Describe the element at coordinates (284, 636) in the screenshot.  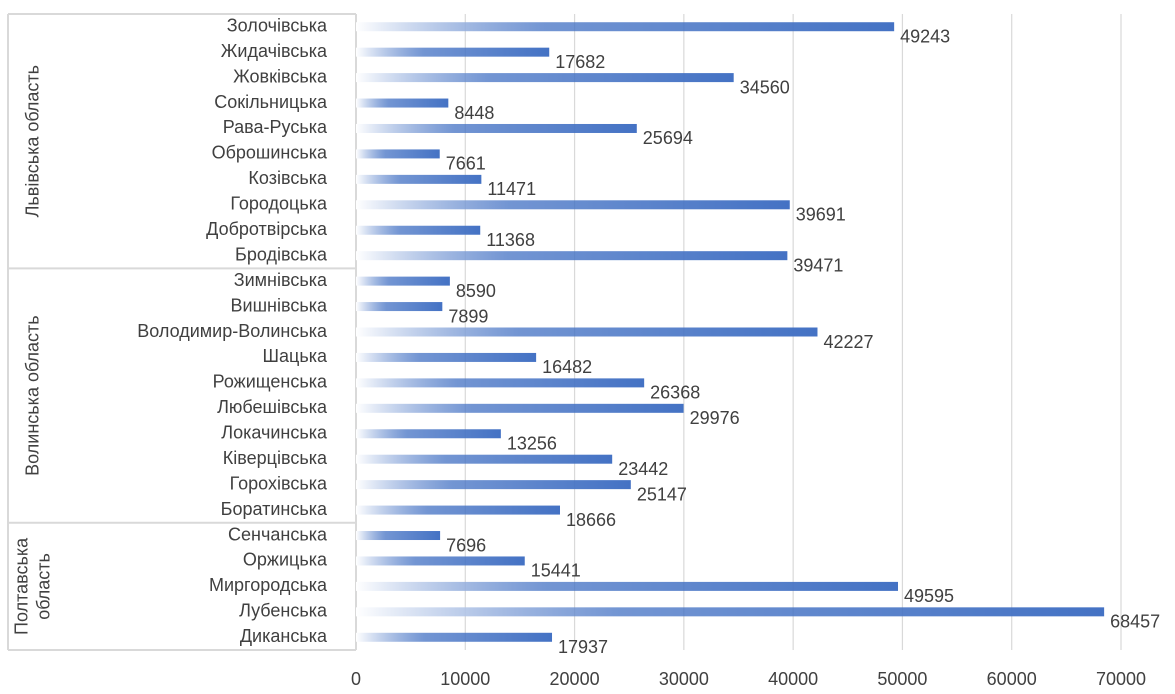
I see `category-label: Диканська` at that location.